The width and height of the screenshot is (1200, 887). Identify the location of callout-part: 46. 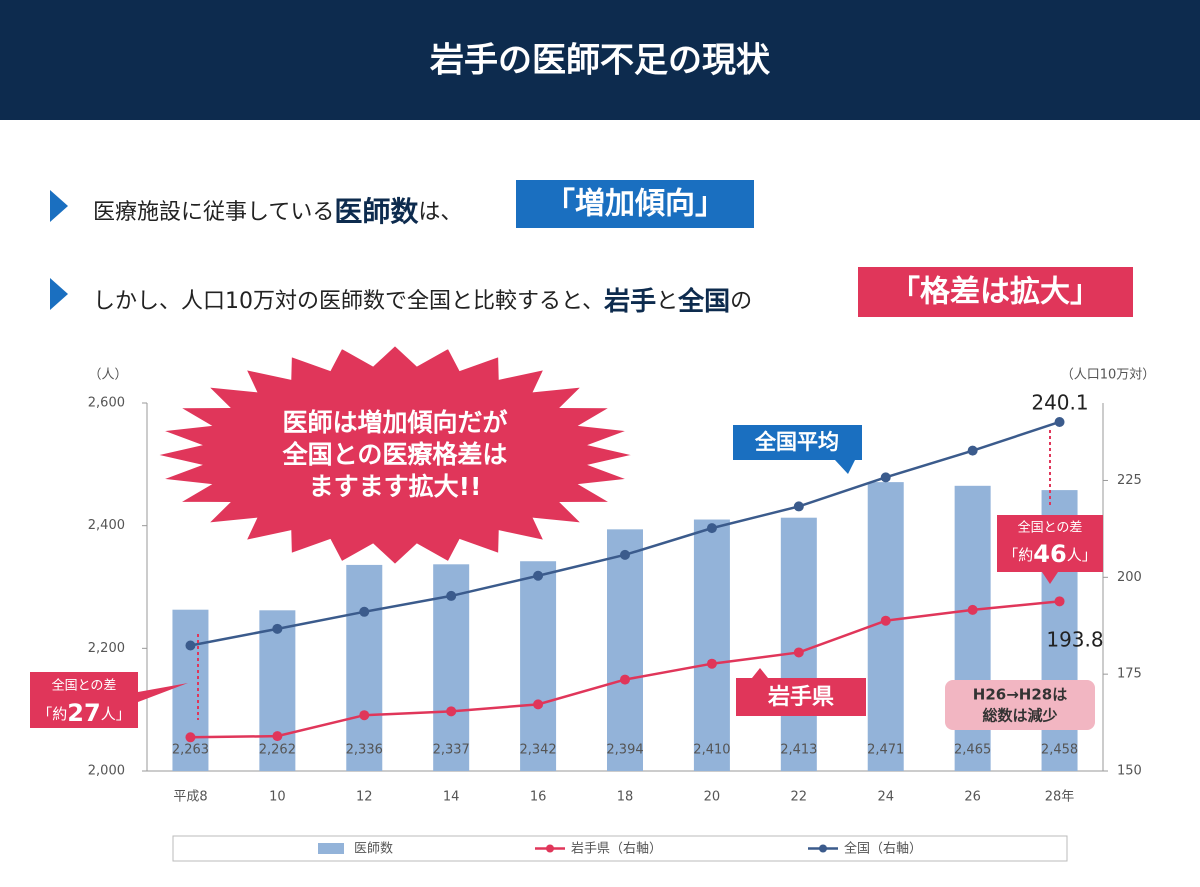
(1049, 554).